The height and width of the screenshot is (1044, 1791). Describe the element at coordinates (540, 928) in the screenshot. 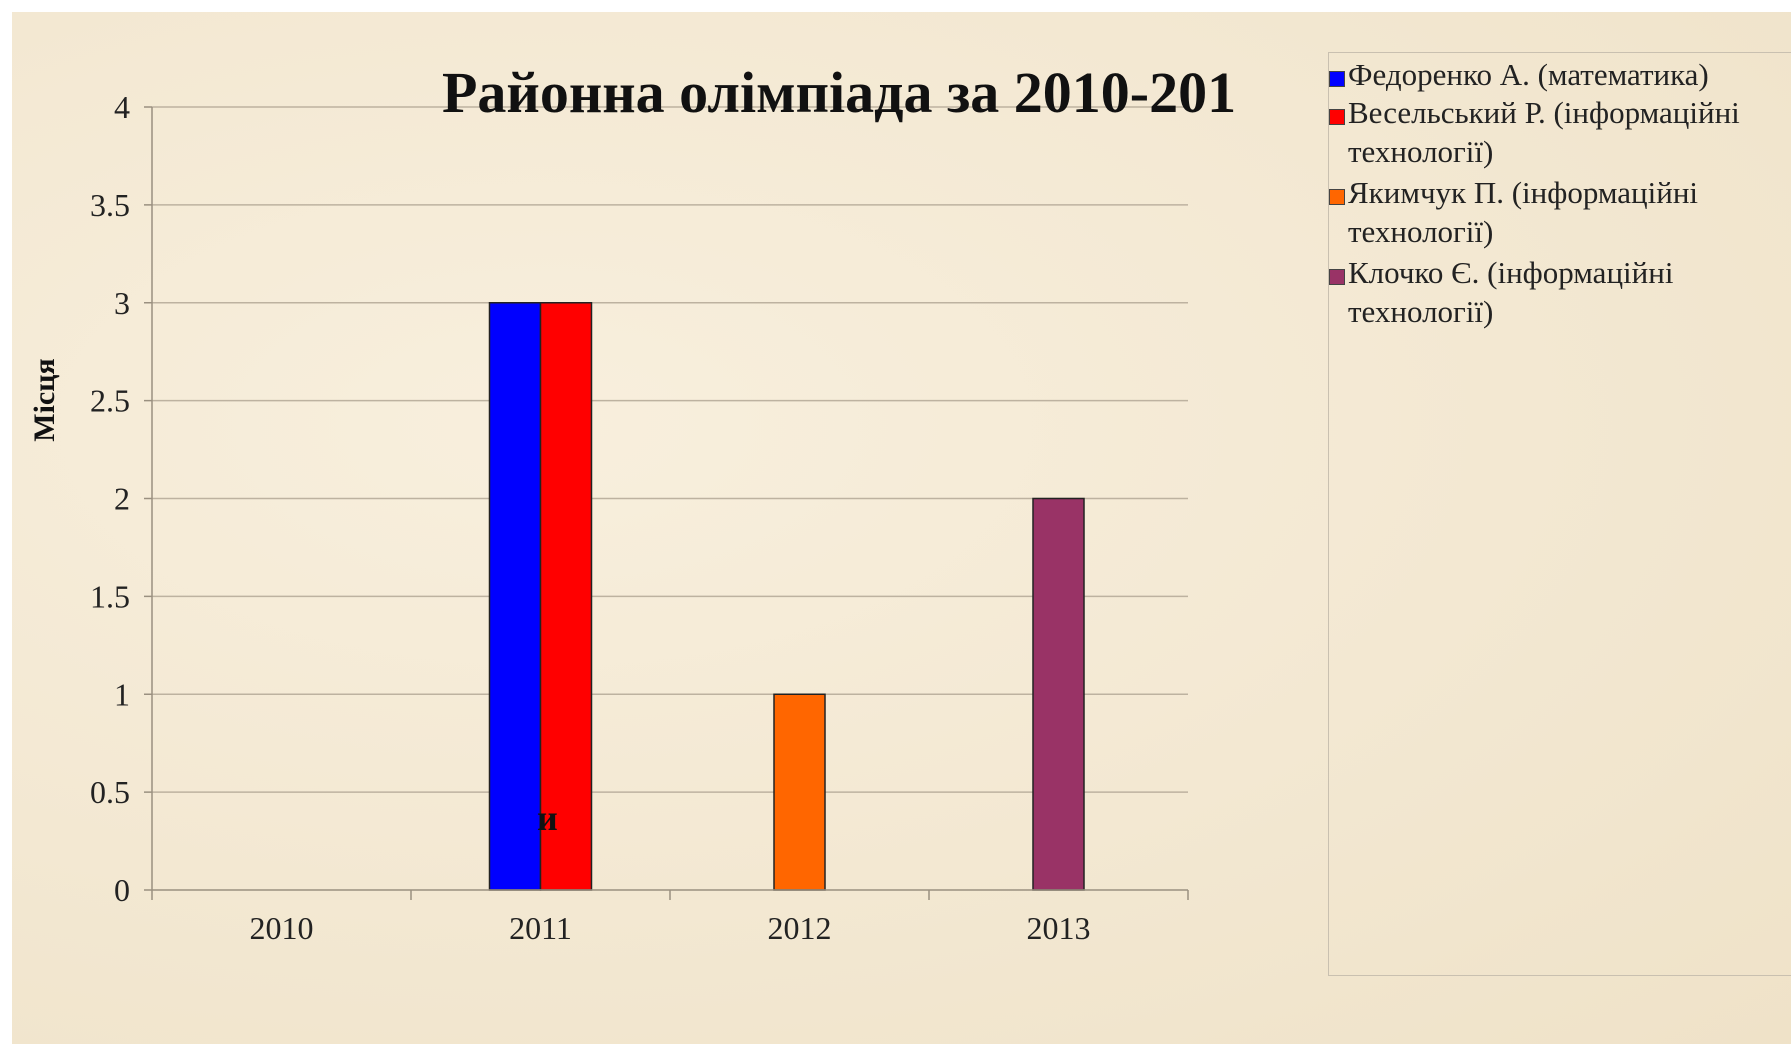

I see `x-tick-label: 2011` at that location.